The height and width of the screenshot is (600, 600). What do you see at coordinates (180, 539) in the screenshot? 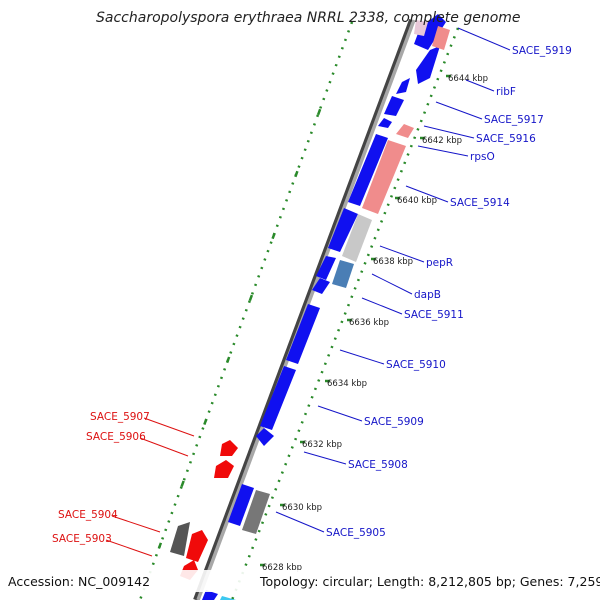
I see `gene-sace5904` at bounding box center [180, 539].